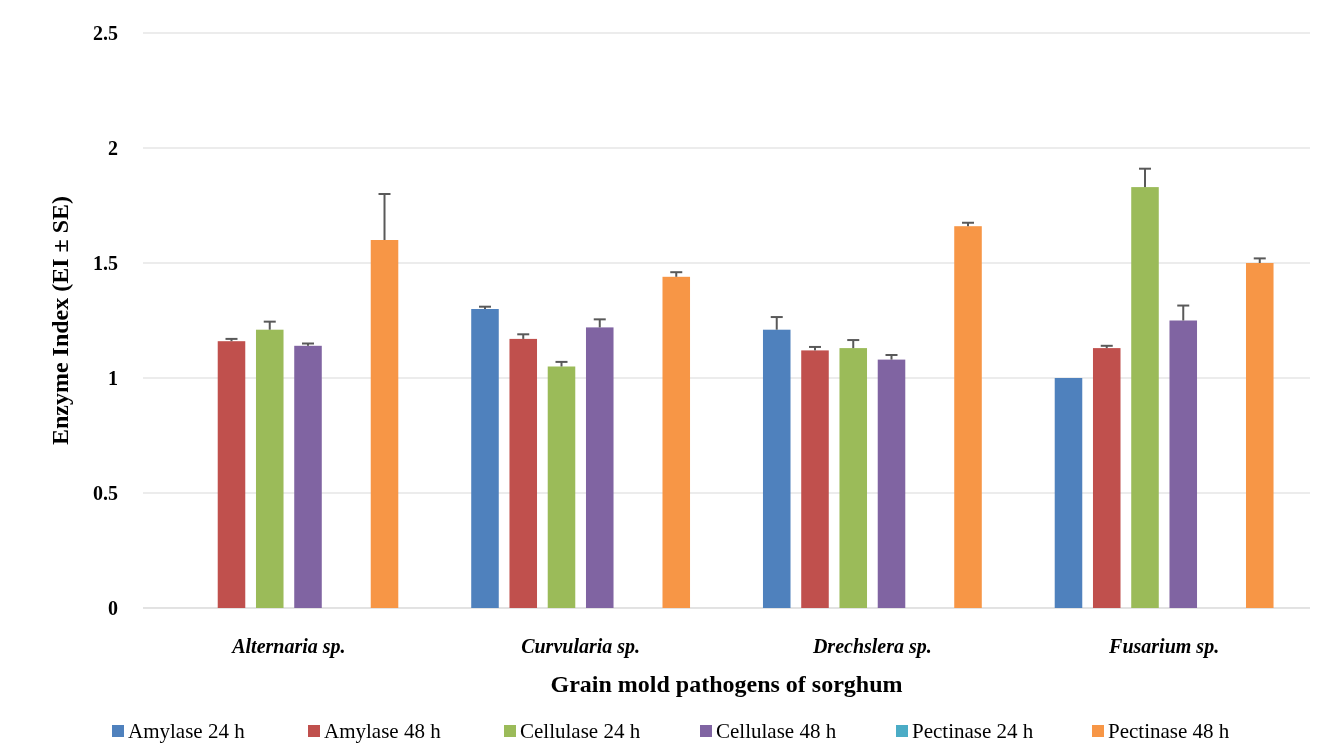  I want to click on y-tick-label: 2, so click(113, 148).